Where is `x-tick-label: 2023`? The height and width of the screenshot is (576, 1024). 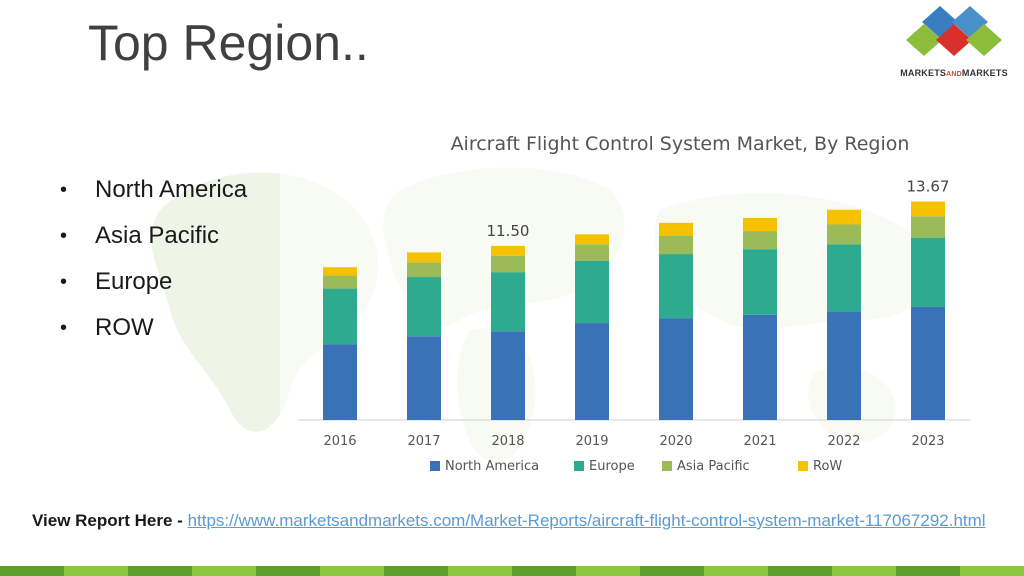
x-tick-label: 2023 is located at coordinates (927, 441).